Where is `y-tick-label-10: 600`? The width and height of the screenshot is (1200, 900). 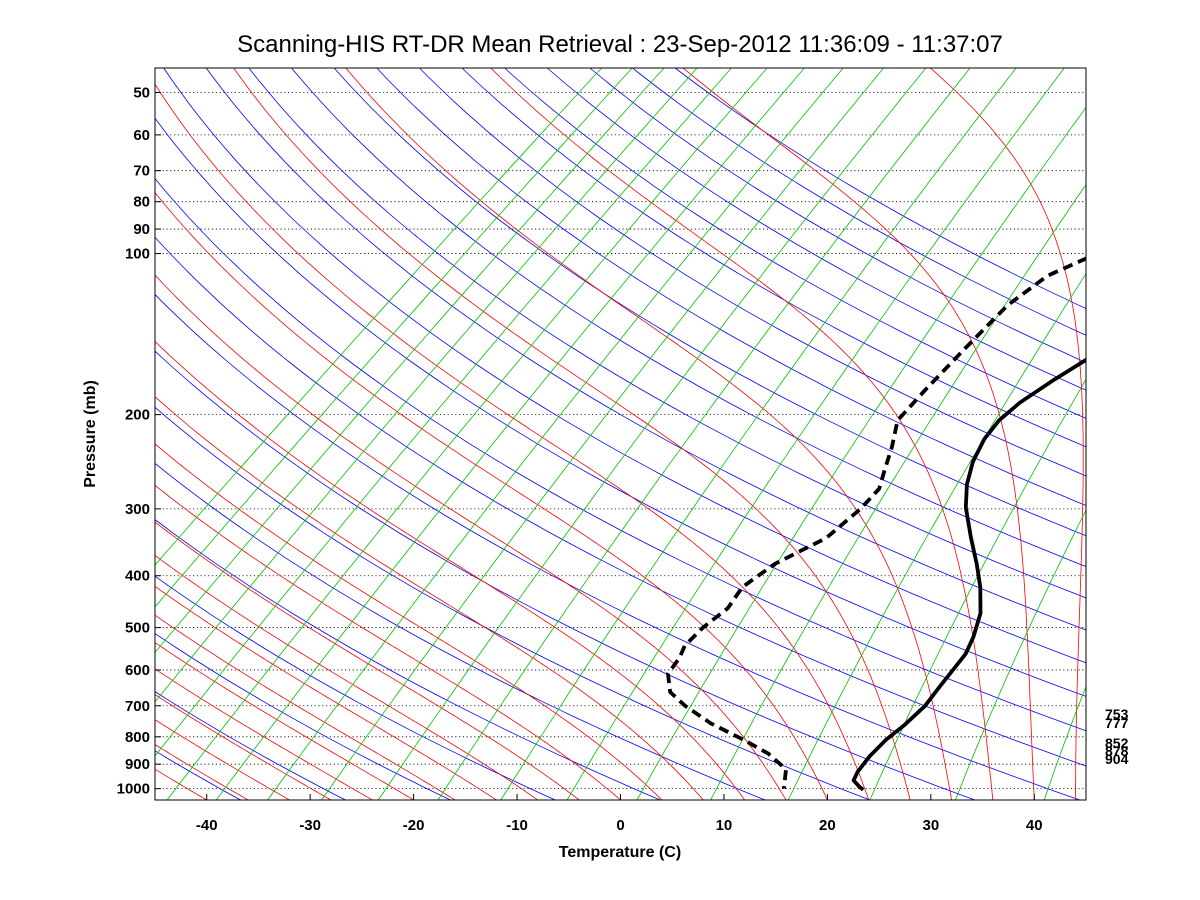
y-tick-label-10: 600 is located at coordinates (137, 670).